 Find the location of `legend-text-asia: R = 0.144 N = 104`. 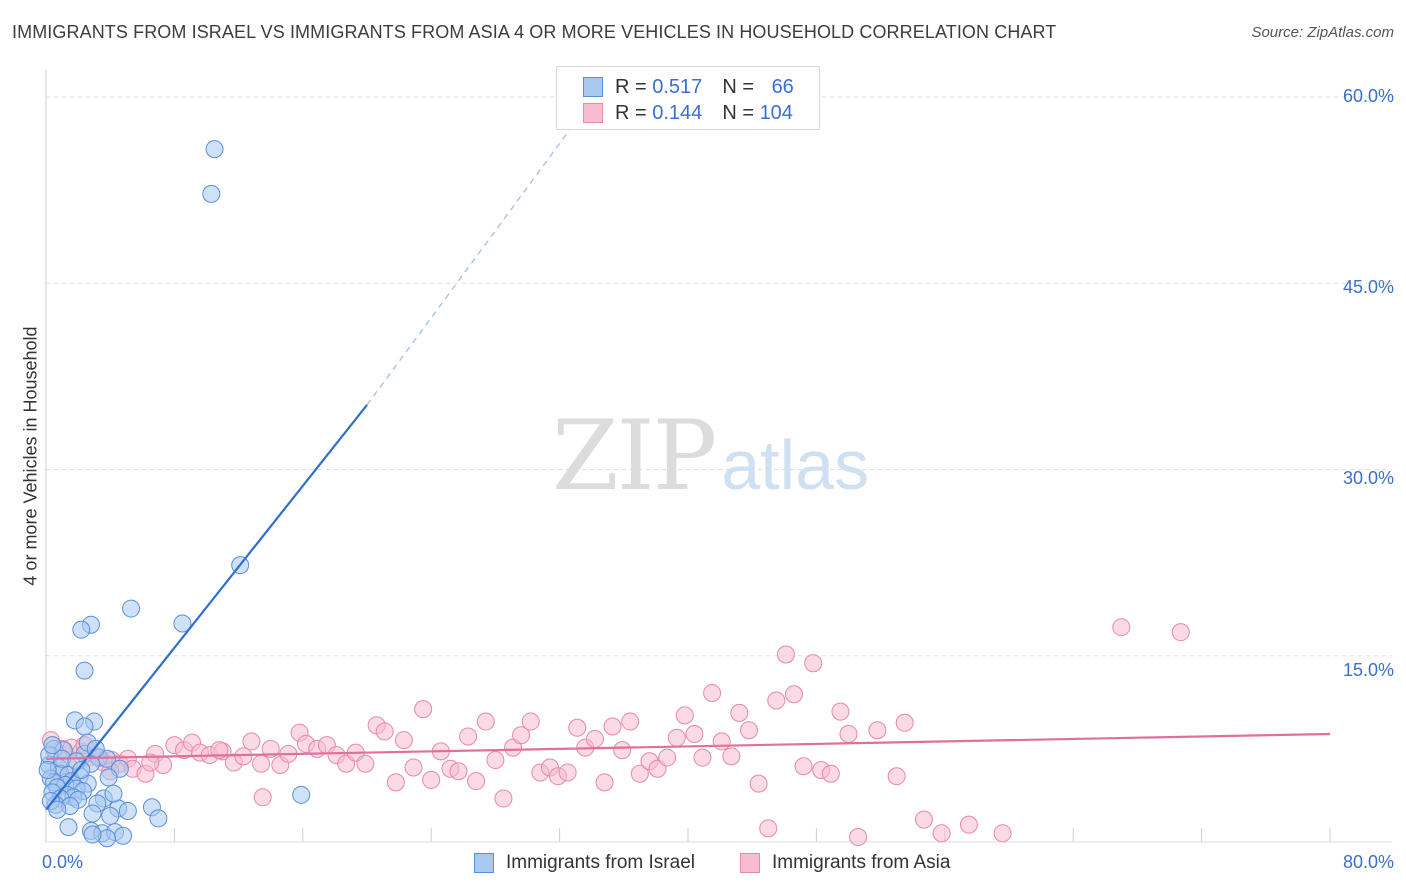

legend-text-asia: R = 0.144 N = 104 is located at coordinates (704, 113).